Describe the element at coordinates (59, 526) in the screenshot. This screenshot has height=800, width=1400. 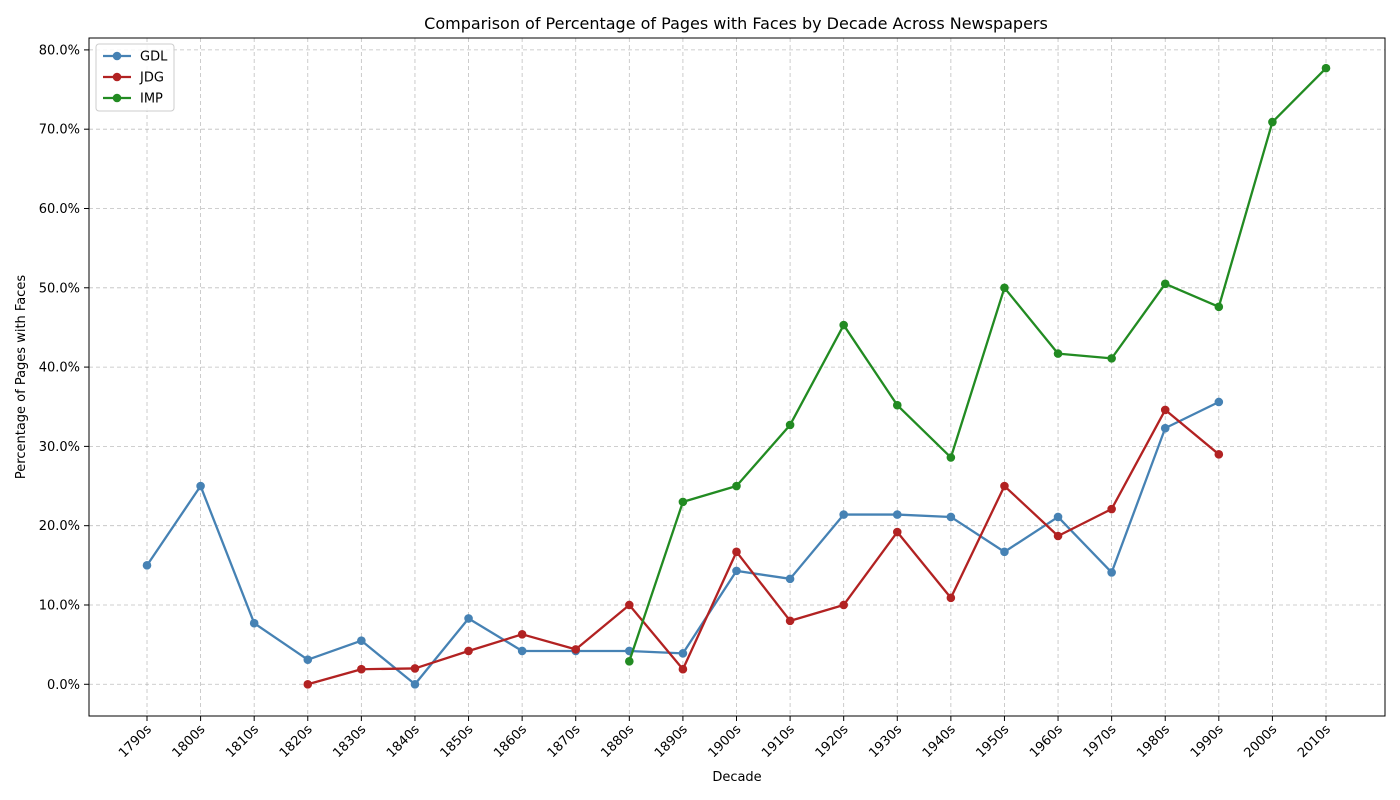
I see `y-tick-label: 20.0%` at that location.